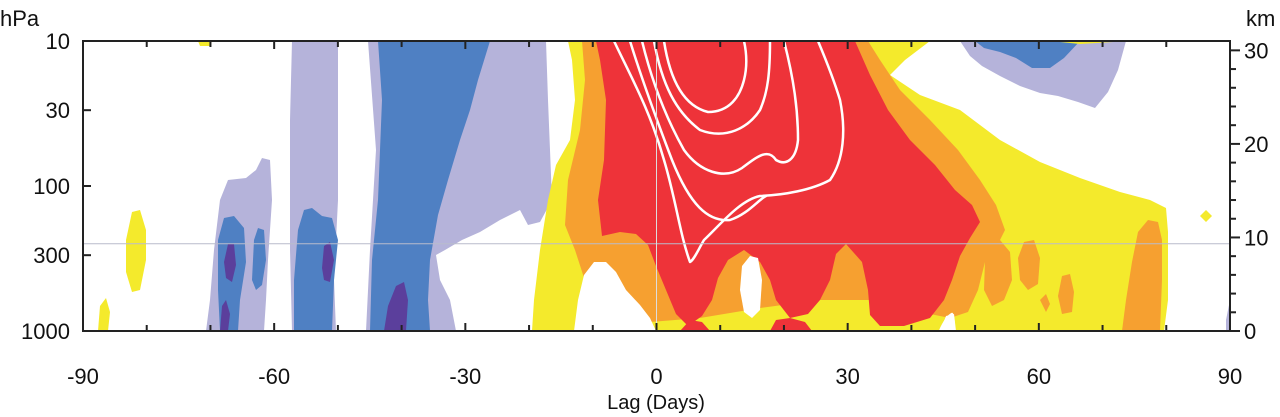 The width and height of the screenshot is (1280, 417). Describe the element at coordinates (20, 18) in the screenshot. I see `left-axis-unit: hPa` at that location.